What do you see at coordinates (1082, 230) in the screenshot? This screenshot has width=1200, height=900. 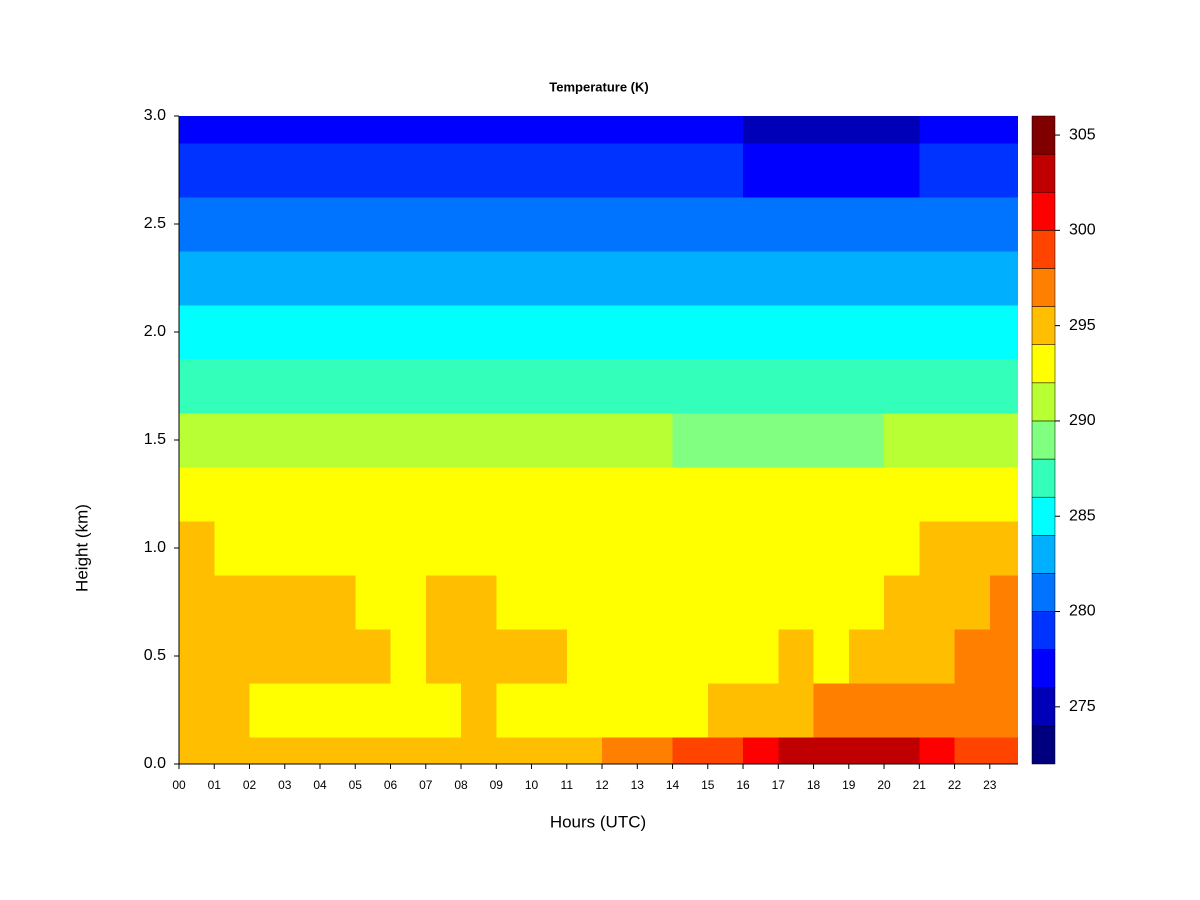 I see `colorbar-tick-label: 300` at bounding box center [1082, 230].